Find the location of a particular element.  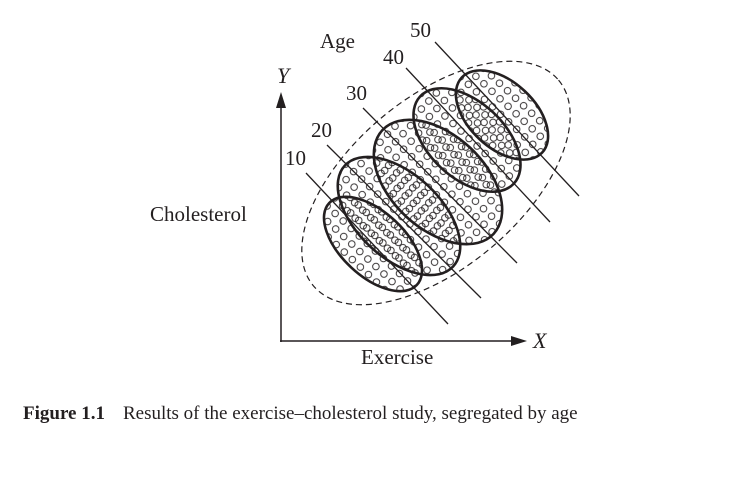

age-group-50-trend-line is located at coordinates (507, 119).